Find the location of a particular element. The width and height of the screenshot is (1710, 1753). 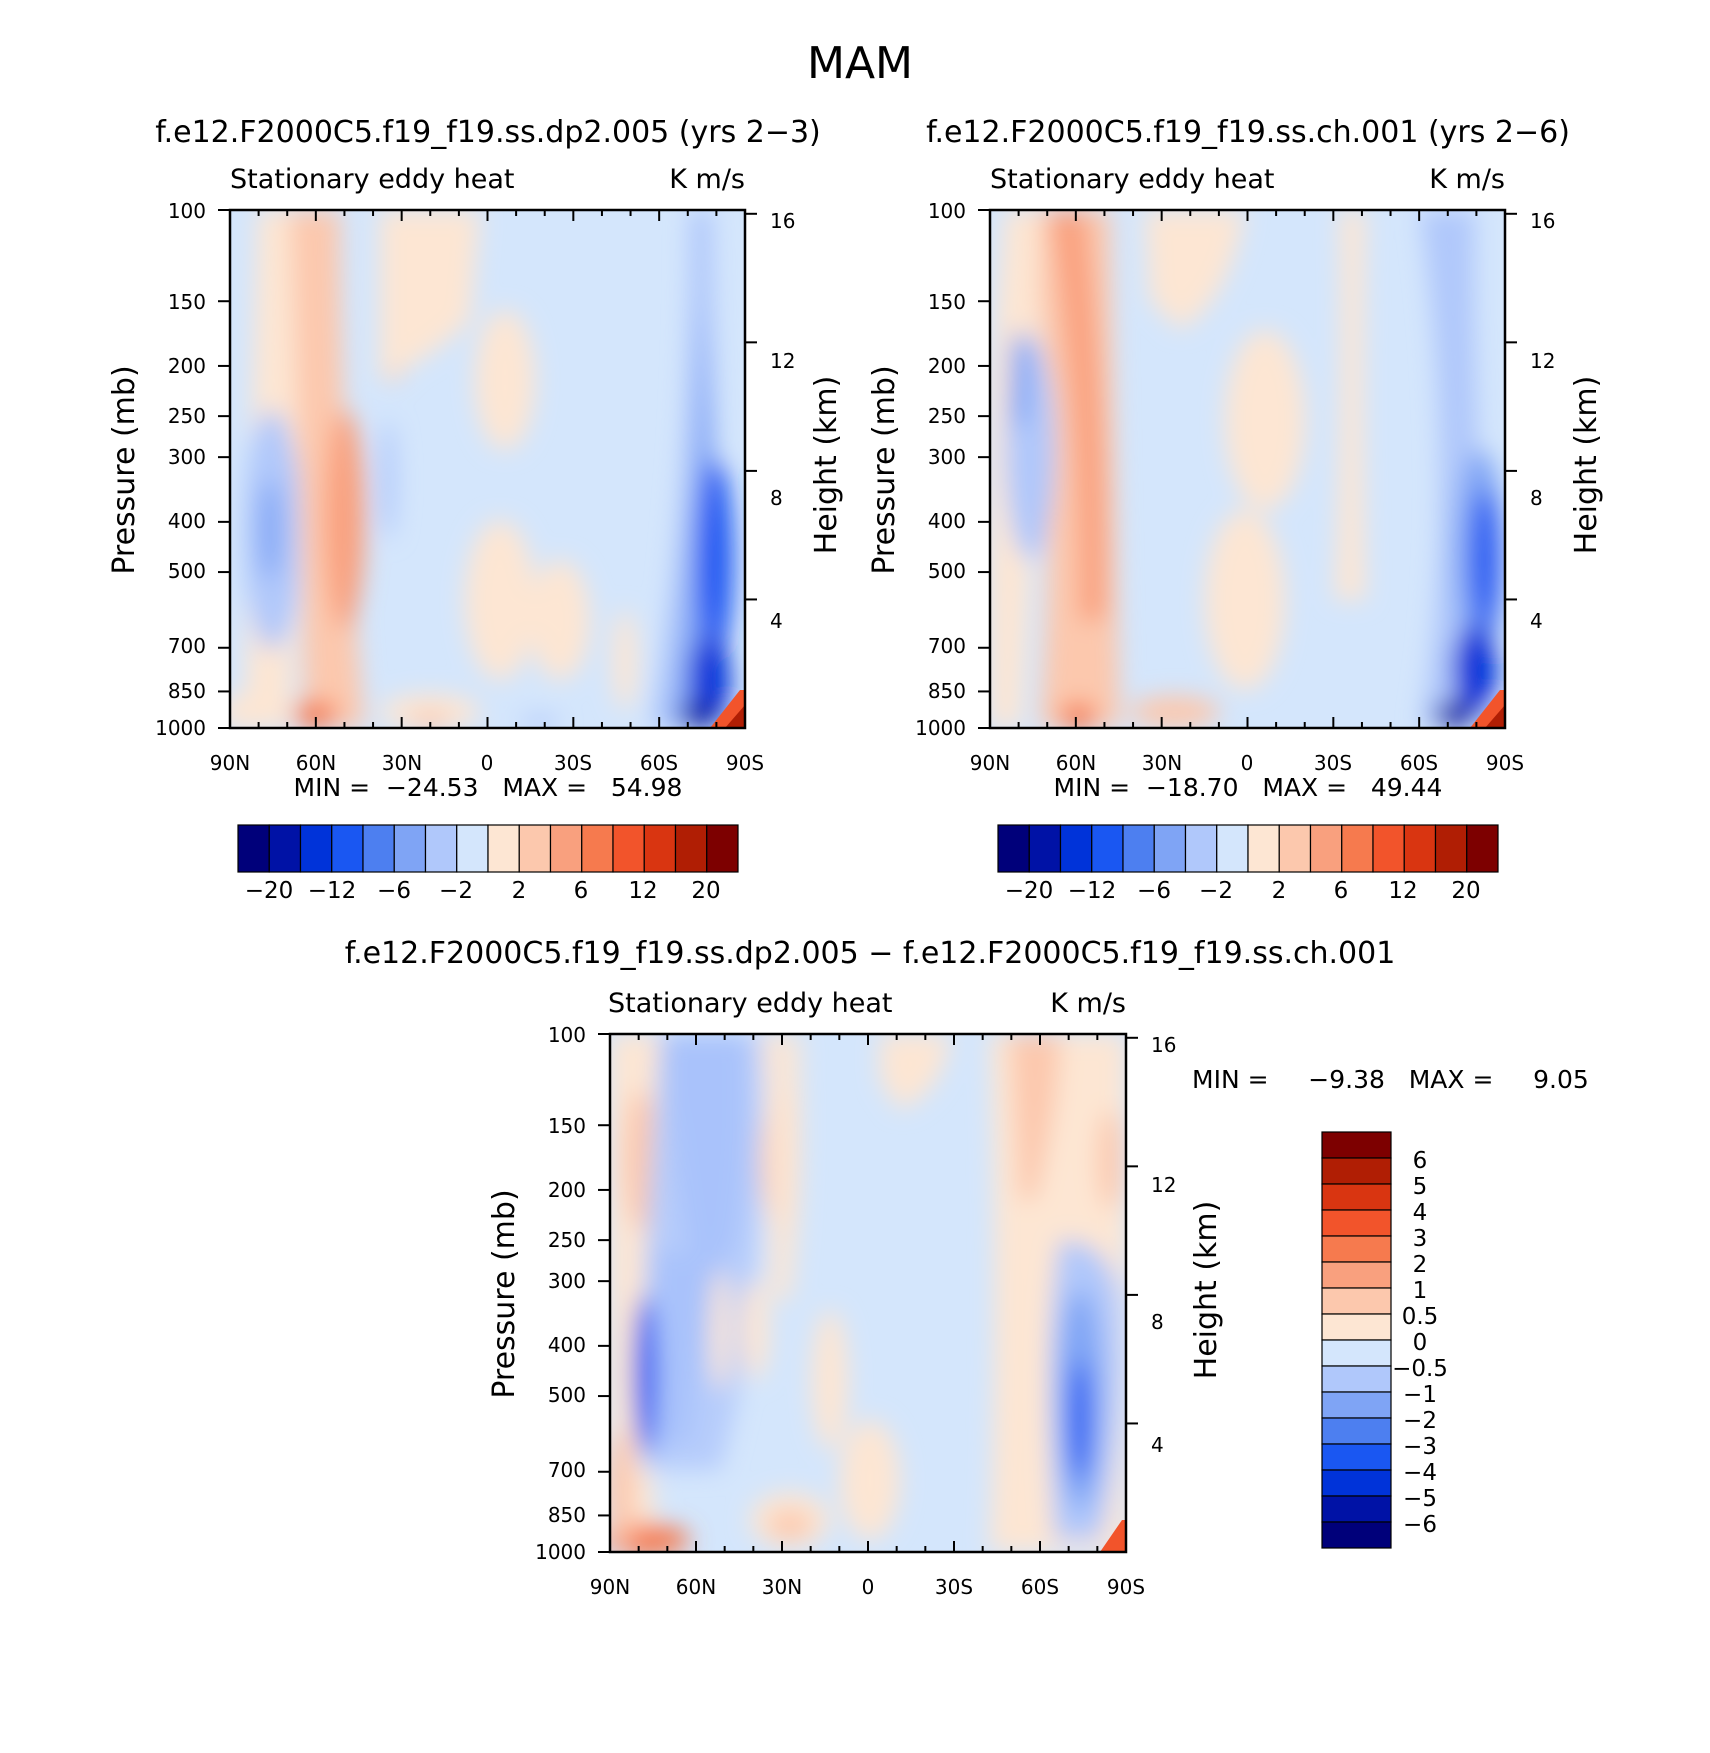

y-tick-label: 400 is located at coordinates (567, 1345).